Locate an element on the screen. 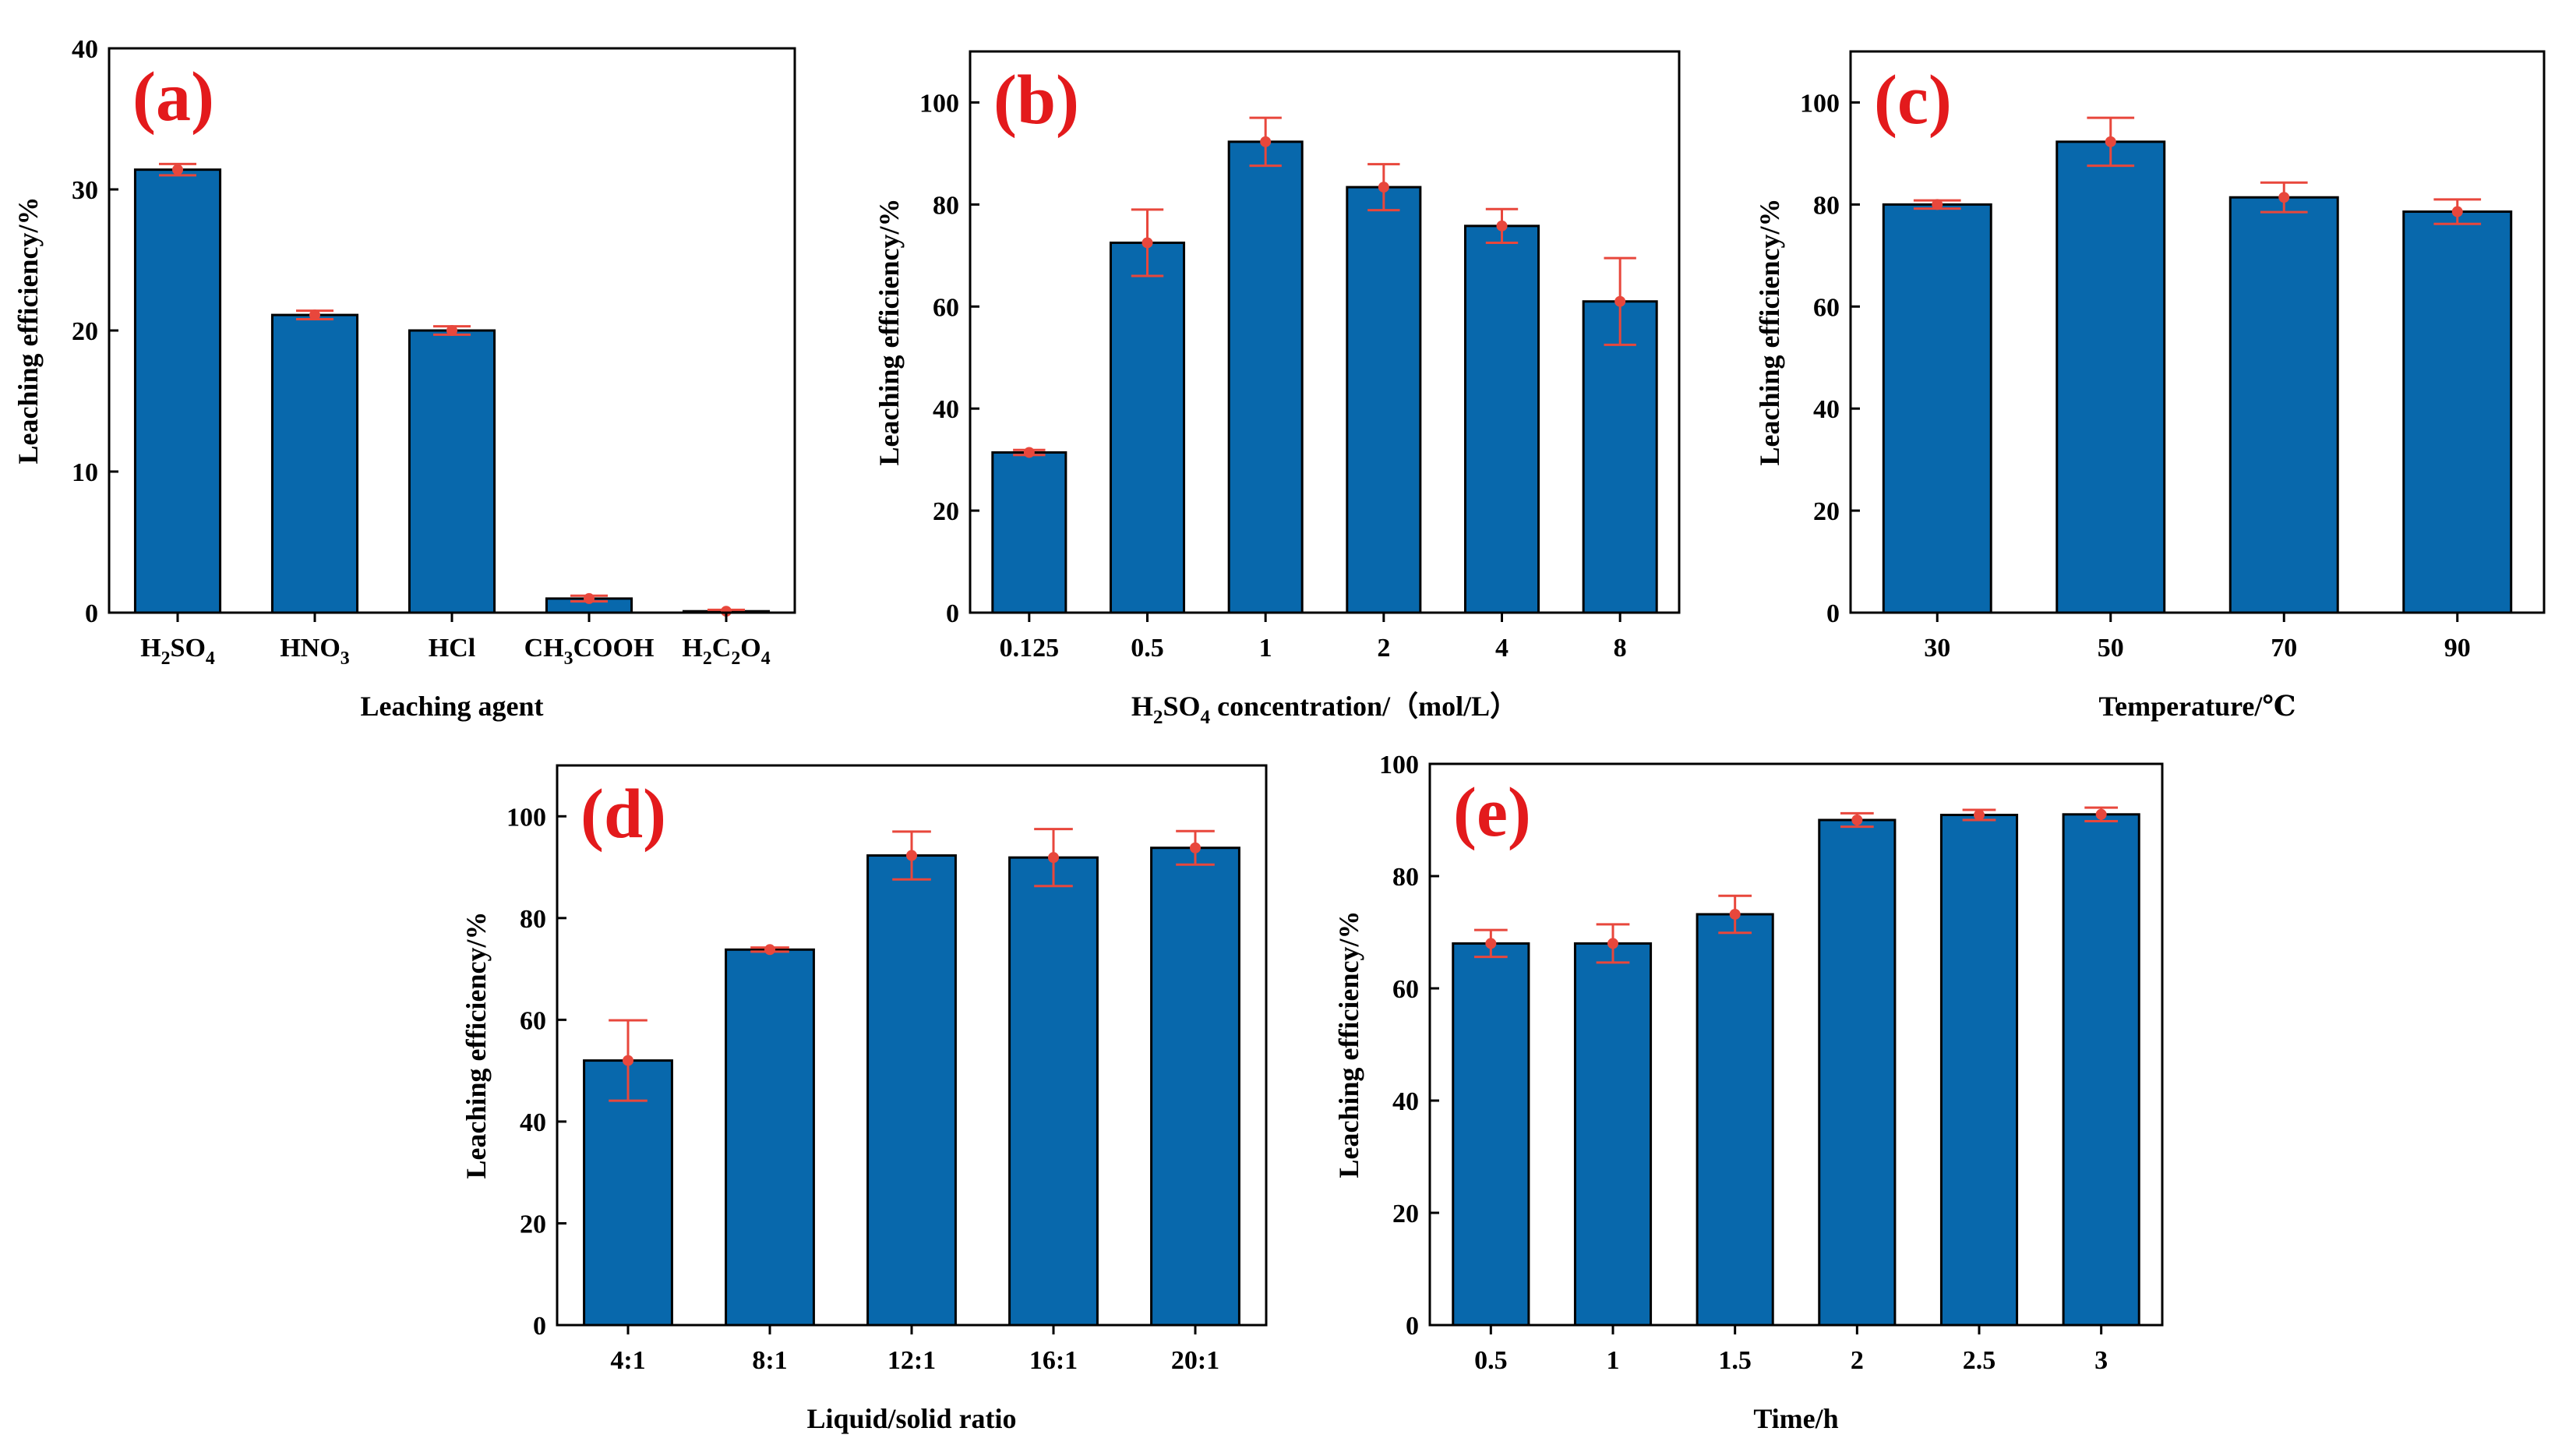 Image resolution: width=2576 pixels, height=1442 pixels. text-part: 12:1 is located at coordinates (911, 1361).